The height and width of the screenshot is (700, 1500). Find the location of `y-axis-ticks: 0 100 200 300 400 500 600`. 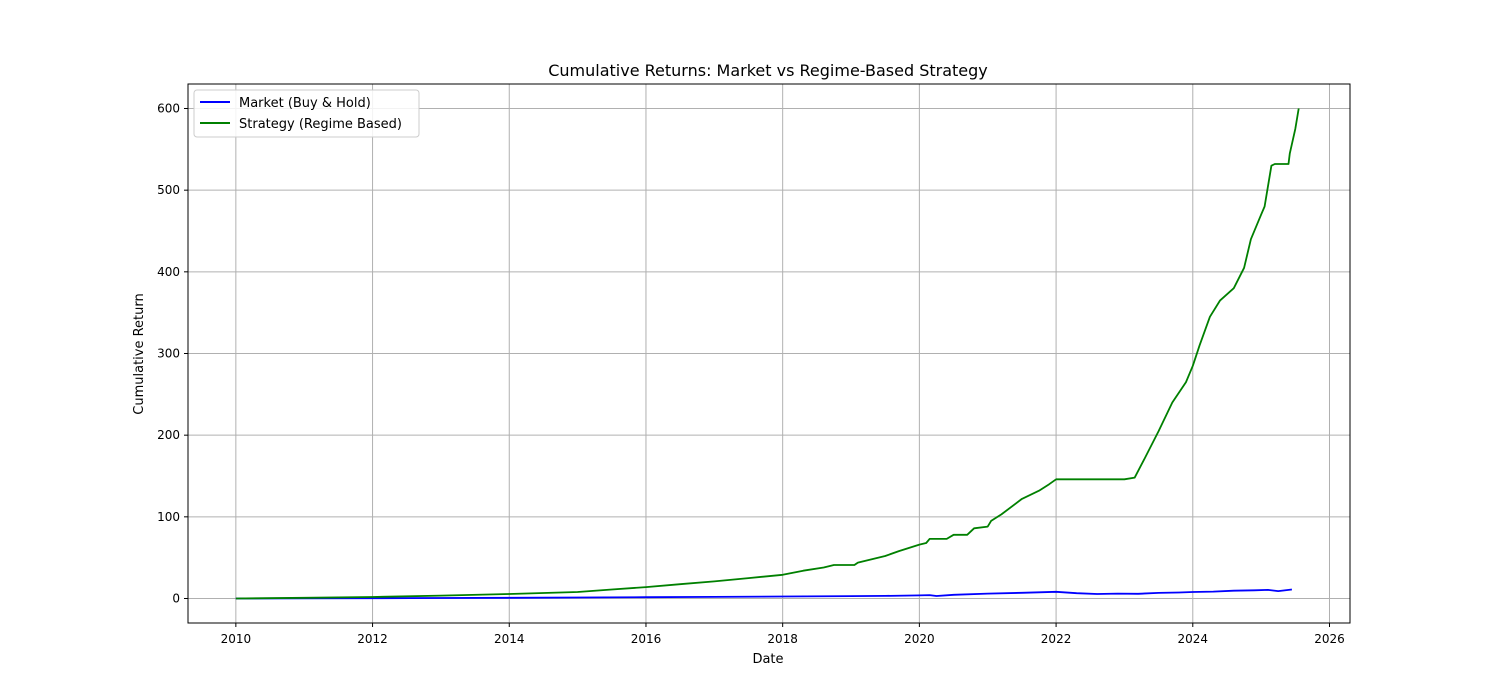

y-axis-ticks: 0 100 200 300 400 500 600 is located at coordinates (172, 354).